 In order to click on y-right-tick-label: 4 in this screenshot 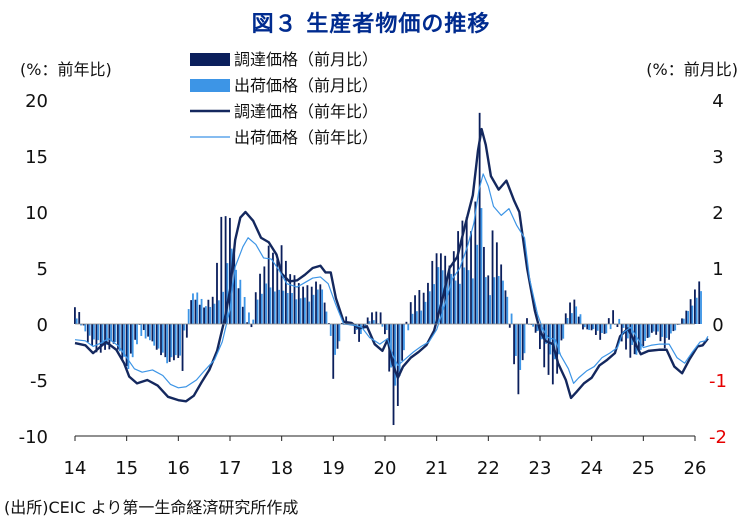, I will do `click(717, 101)`.